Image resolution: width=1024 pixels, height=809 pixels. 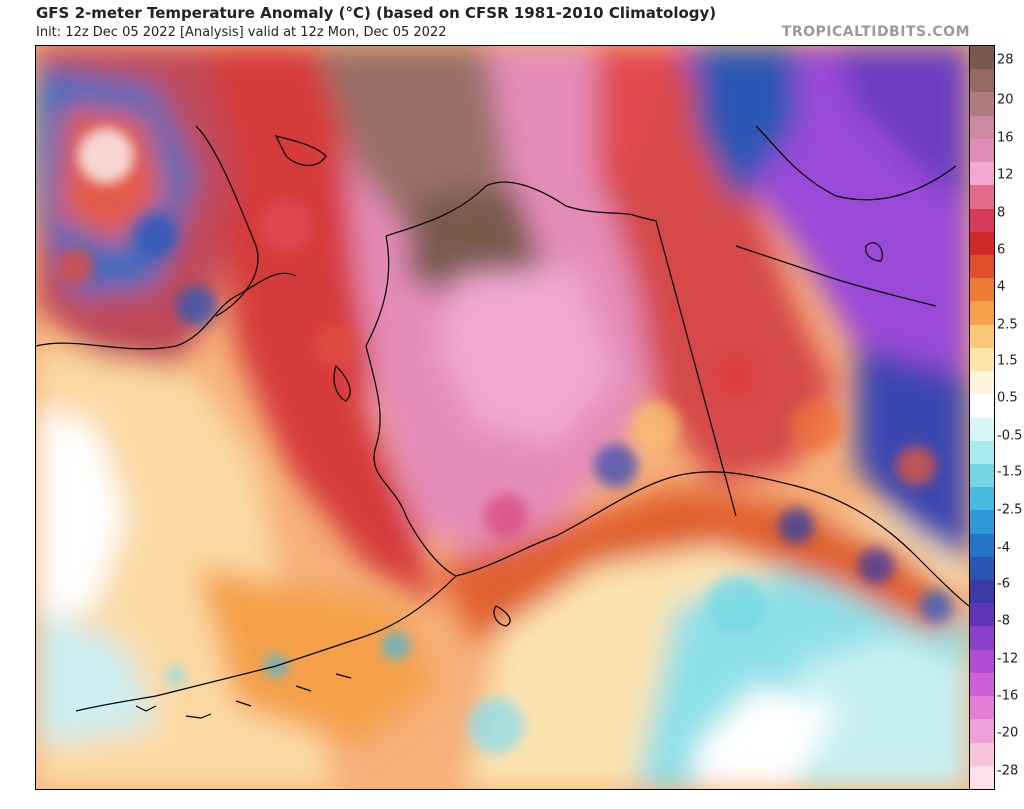 What do you see at coordinates (875, 32) in the screenshot?
I see `source-credit: TROPICALTIDBITS.COM` at bounding box center [875, 32].